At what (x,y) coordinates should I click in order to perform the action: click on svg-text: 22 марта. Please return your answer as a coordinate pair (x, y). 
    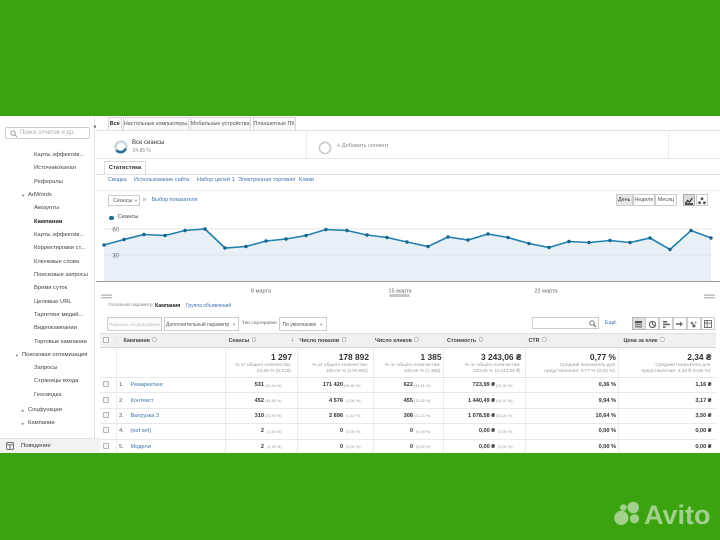
    Looking at the image, I should click on (546, 292).